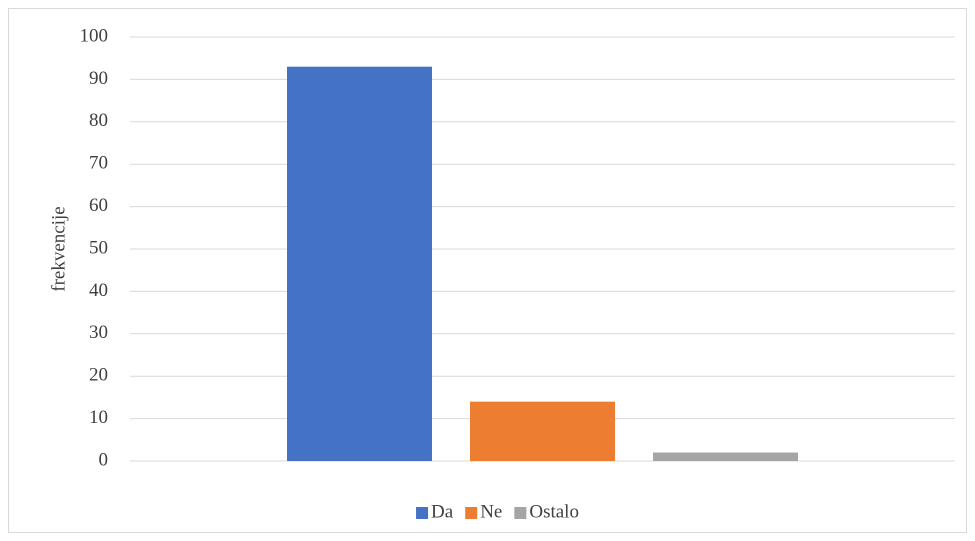  I want to click on y-tick-label: 80, so click(98, 120).